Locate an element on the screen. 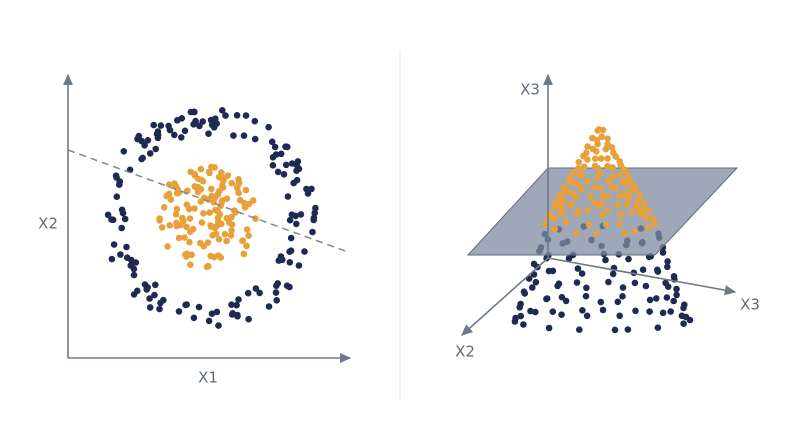 The image size is (800, 447). x-axis-label: X1 is located at coordinates (208, 378).